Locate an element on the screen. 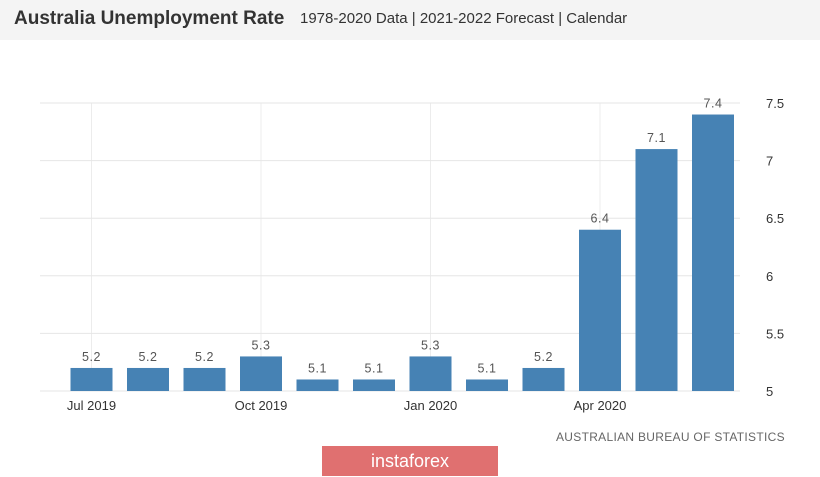 The height and width of the screenshot is (477, 820). bar-value-label: 7.4 is located at coordinates (713, 104).